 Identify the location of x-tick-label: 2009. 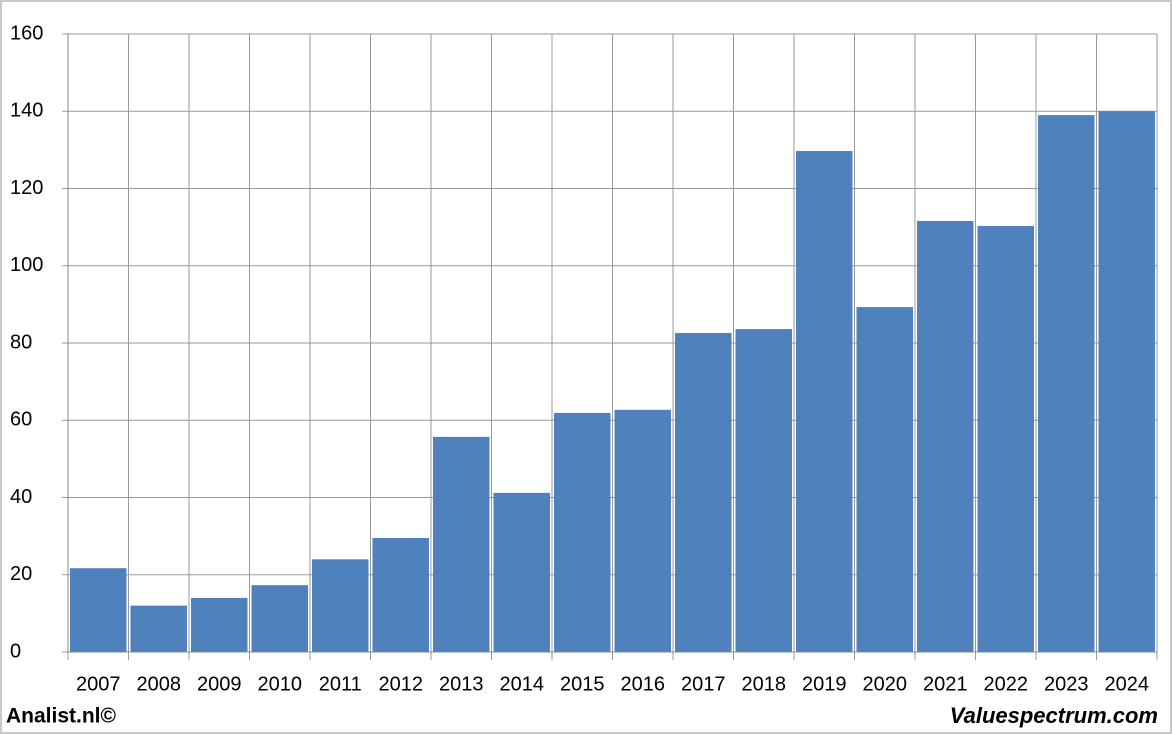
(219, 684).